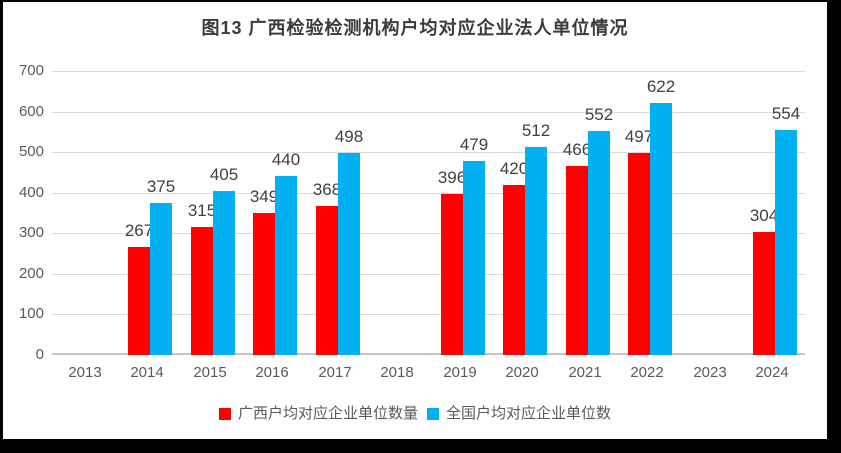 Image resolution: width=841 pixels, height=453 pixels. What do you see at coordinates (202, 210) in the screenshot?
I see `data-label-guangxi-2015: 315` at bounding box center [202, 210].